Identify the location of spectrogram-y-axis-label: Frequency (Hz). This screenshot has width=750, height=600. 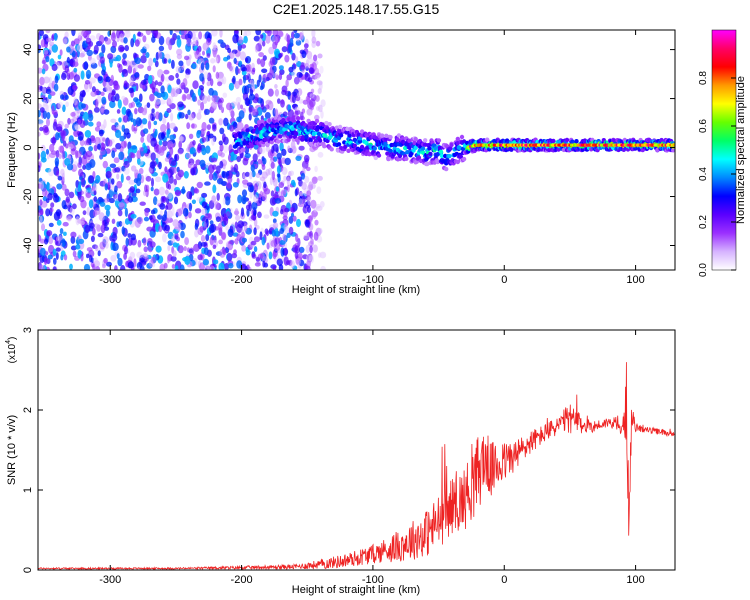
(12, 150).